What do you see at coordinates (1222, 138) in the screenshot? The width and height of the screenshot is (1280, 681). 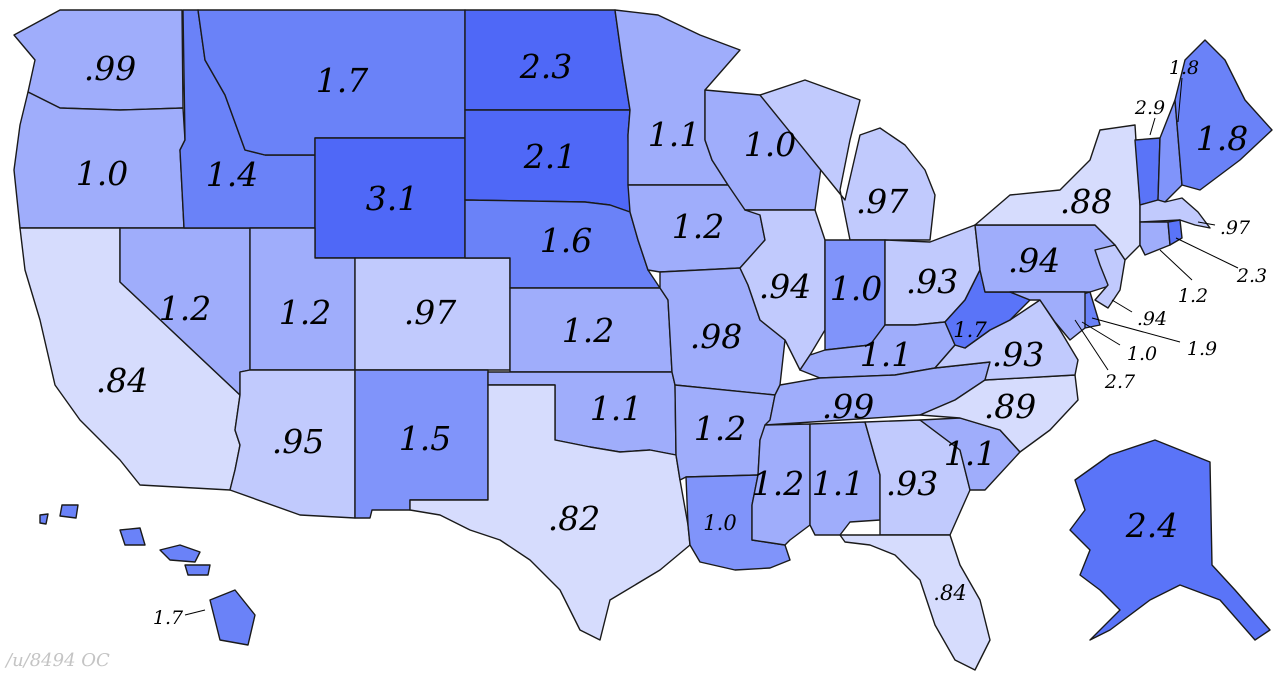 I see `label-me: 1.8` at bounding box center [1222, 138].